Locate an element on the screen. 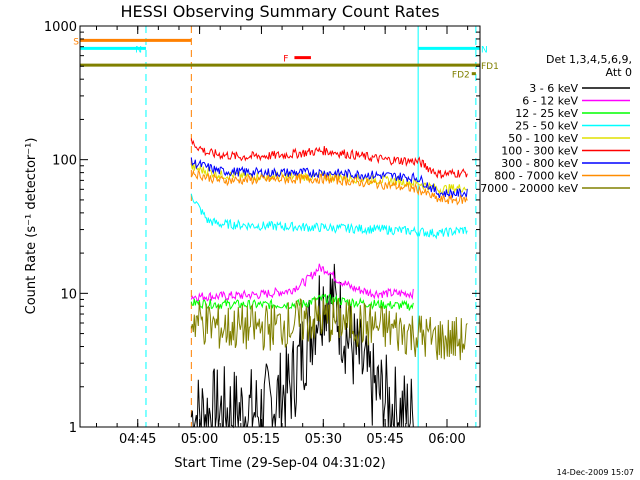 This screenshot has height=480, width=640. chart-title: HESSI Observing Summary Count Rates is located at coordinates (279, 11).